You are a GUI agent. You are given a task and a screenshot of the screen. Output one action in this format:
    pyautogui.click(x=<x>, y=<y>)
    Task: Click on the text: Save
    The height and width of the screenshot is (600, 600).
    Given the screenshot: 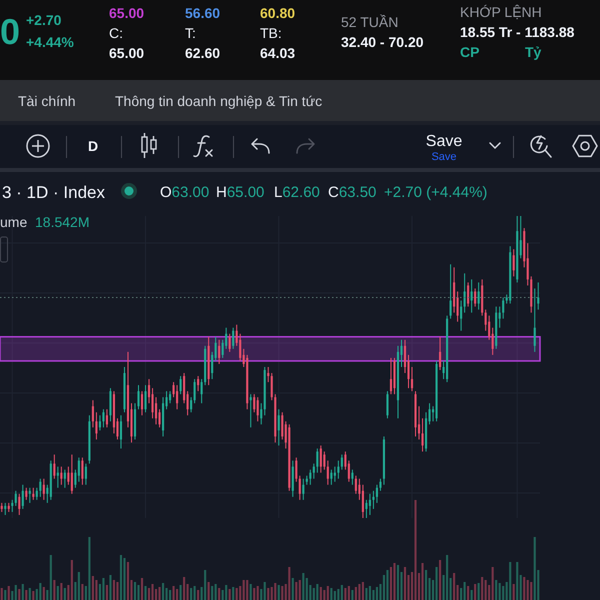 What is the action you would take?
    pyautogui.click(x=444, y=141)
    